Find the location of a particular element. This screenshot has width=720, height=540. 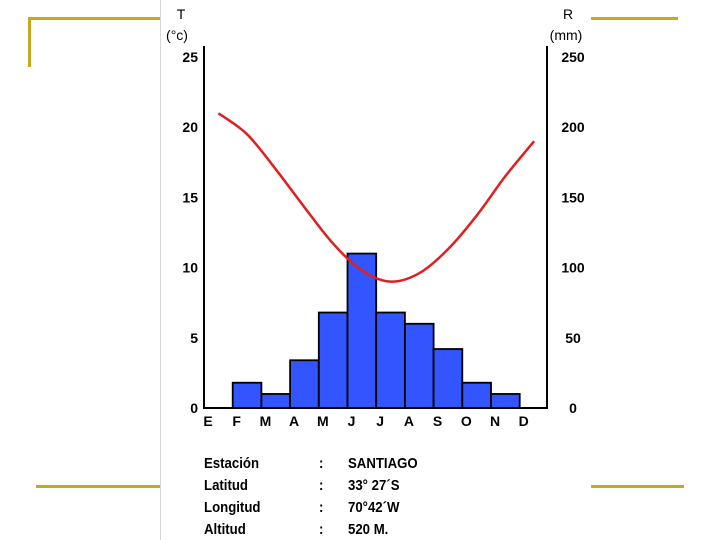

station-label: Longitud is located at coordinates (232, 507).